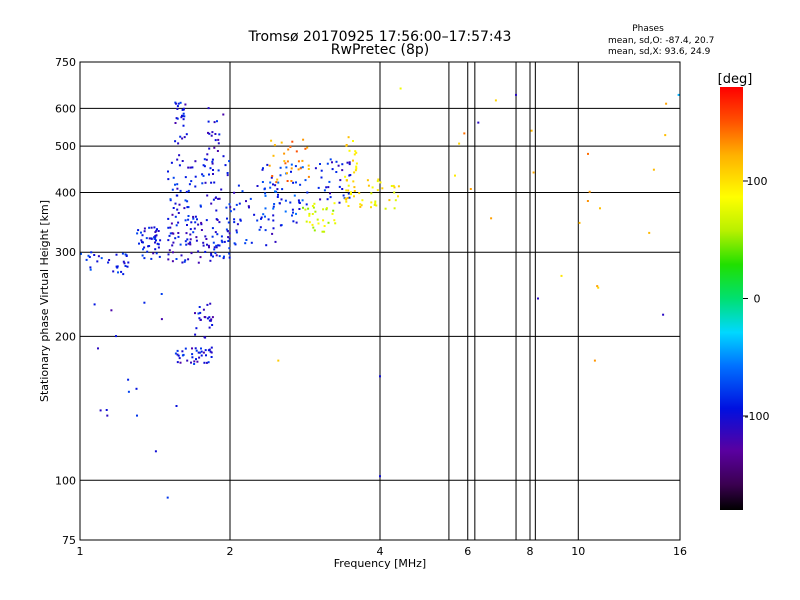  Describe the element at coordinates (65, 146) in the screenshot. I see `y-tick-label: 500` at that location.